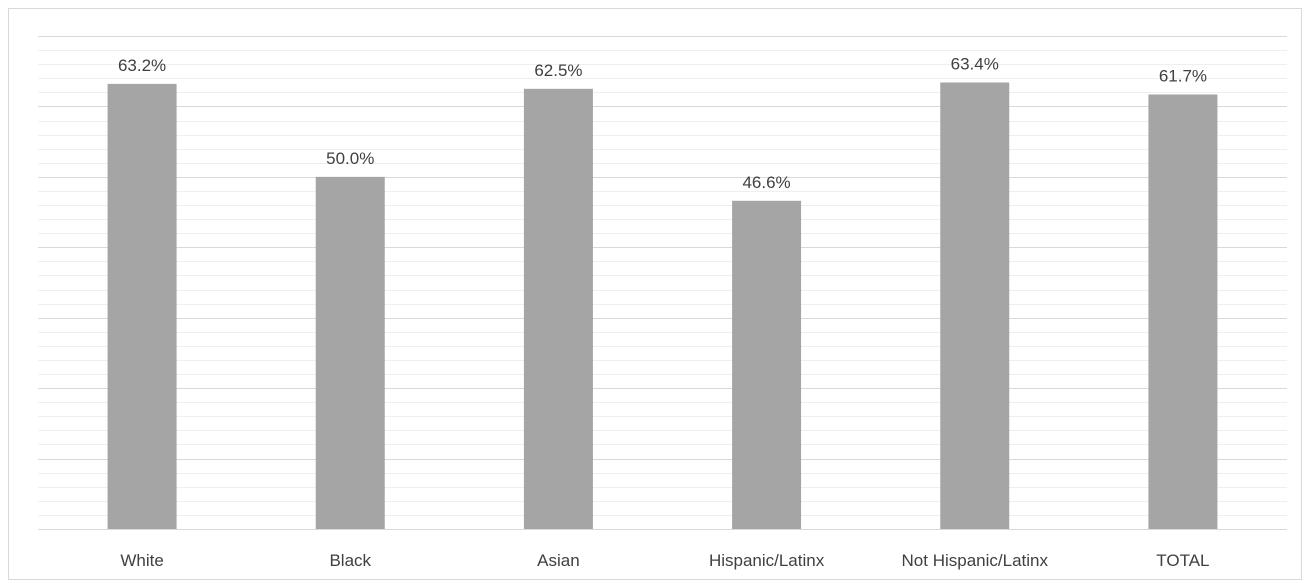  I want to click on category-label: Not Hispanic/Latinx, so click(975, 560).